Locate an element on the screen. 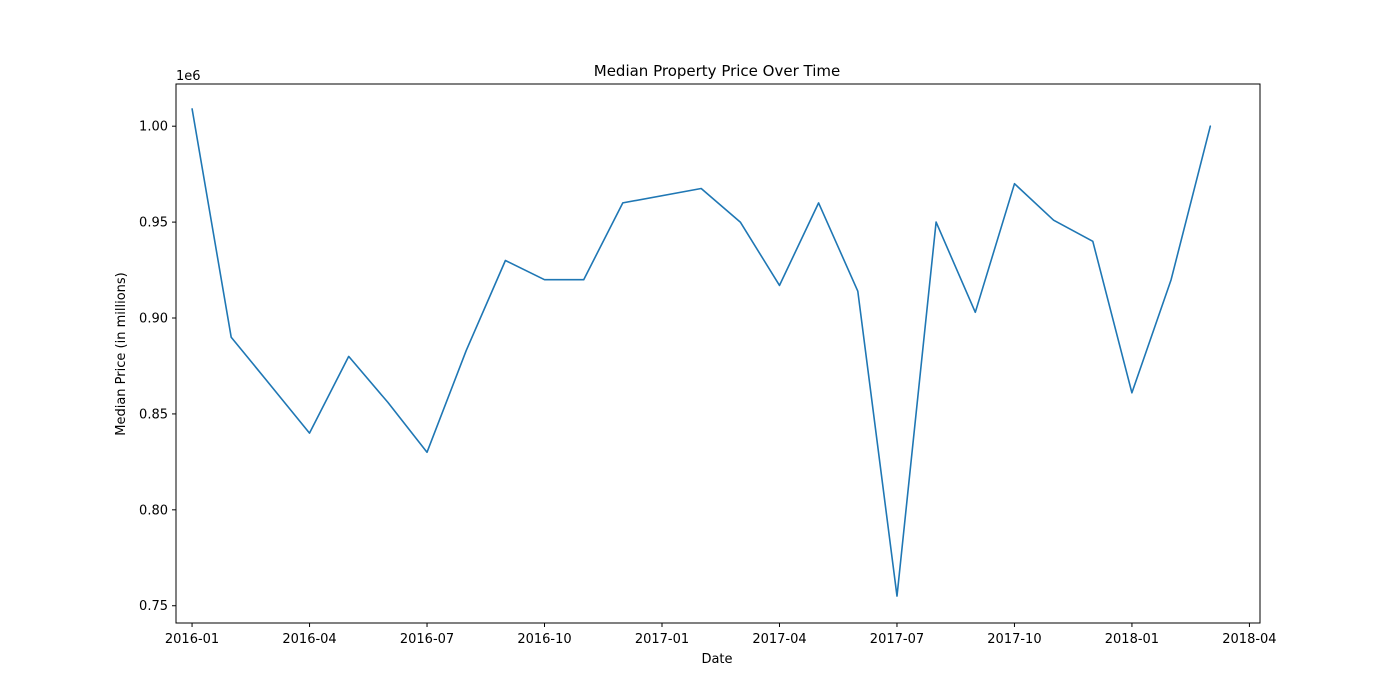 The height and width of the screenshot is (700, 1400). y-tick-label: 0.85 is located at coordinates (153, 414).